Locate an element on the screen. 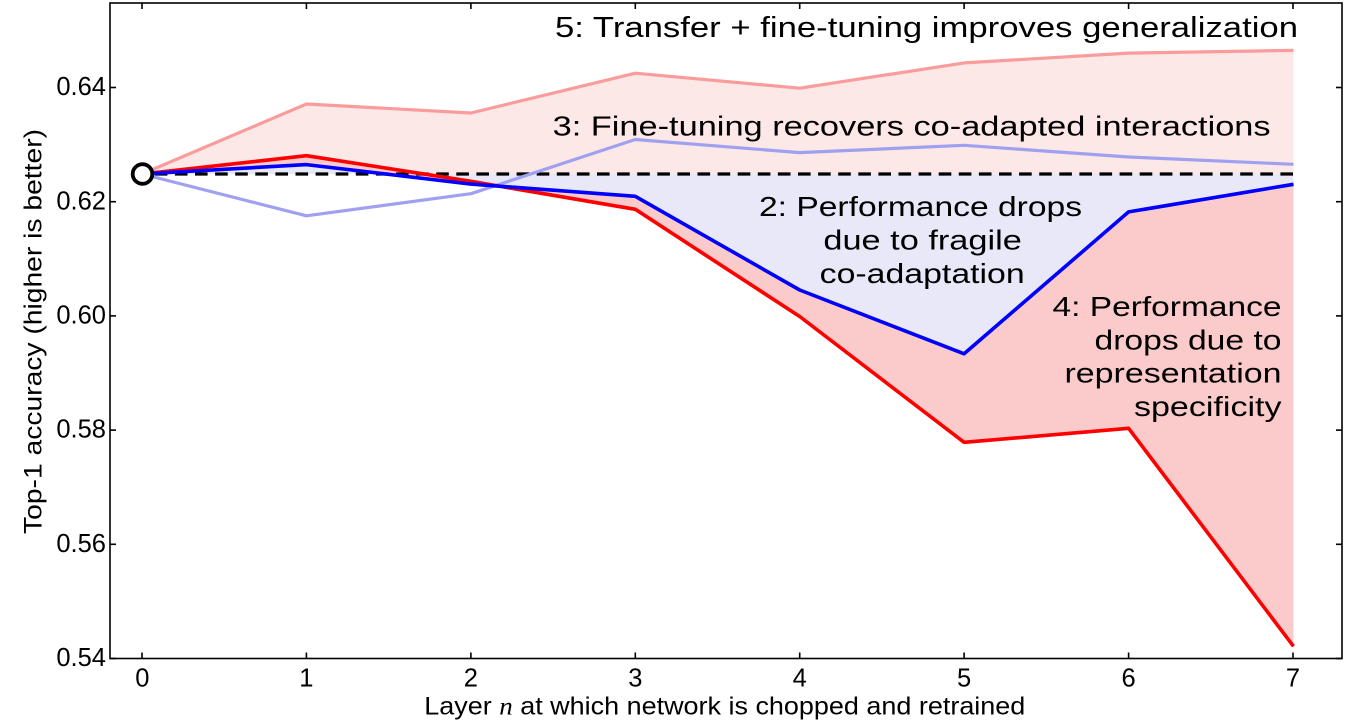 This screenshot has height=723, width=1361. svg-text: 1 is located at coordinates (306, 679).